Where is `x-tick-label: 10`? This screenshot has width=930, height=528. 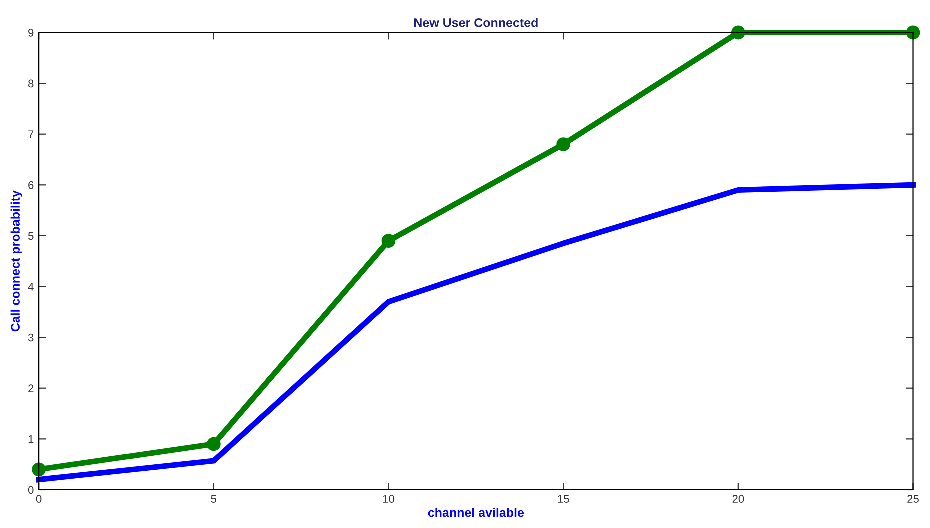 x-tick-label: 10 is located at coordinates (388, 499).